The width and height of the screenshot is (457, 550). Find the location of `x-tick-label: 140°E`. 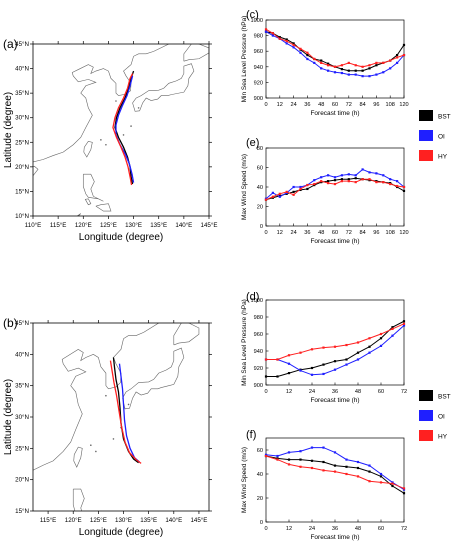

x-tick-label: 140°E is located at coordinates (173, 520).